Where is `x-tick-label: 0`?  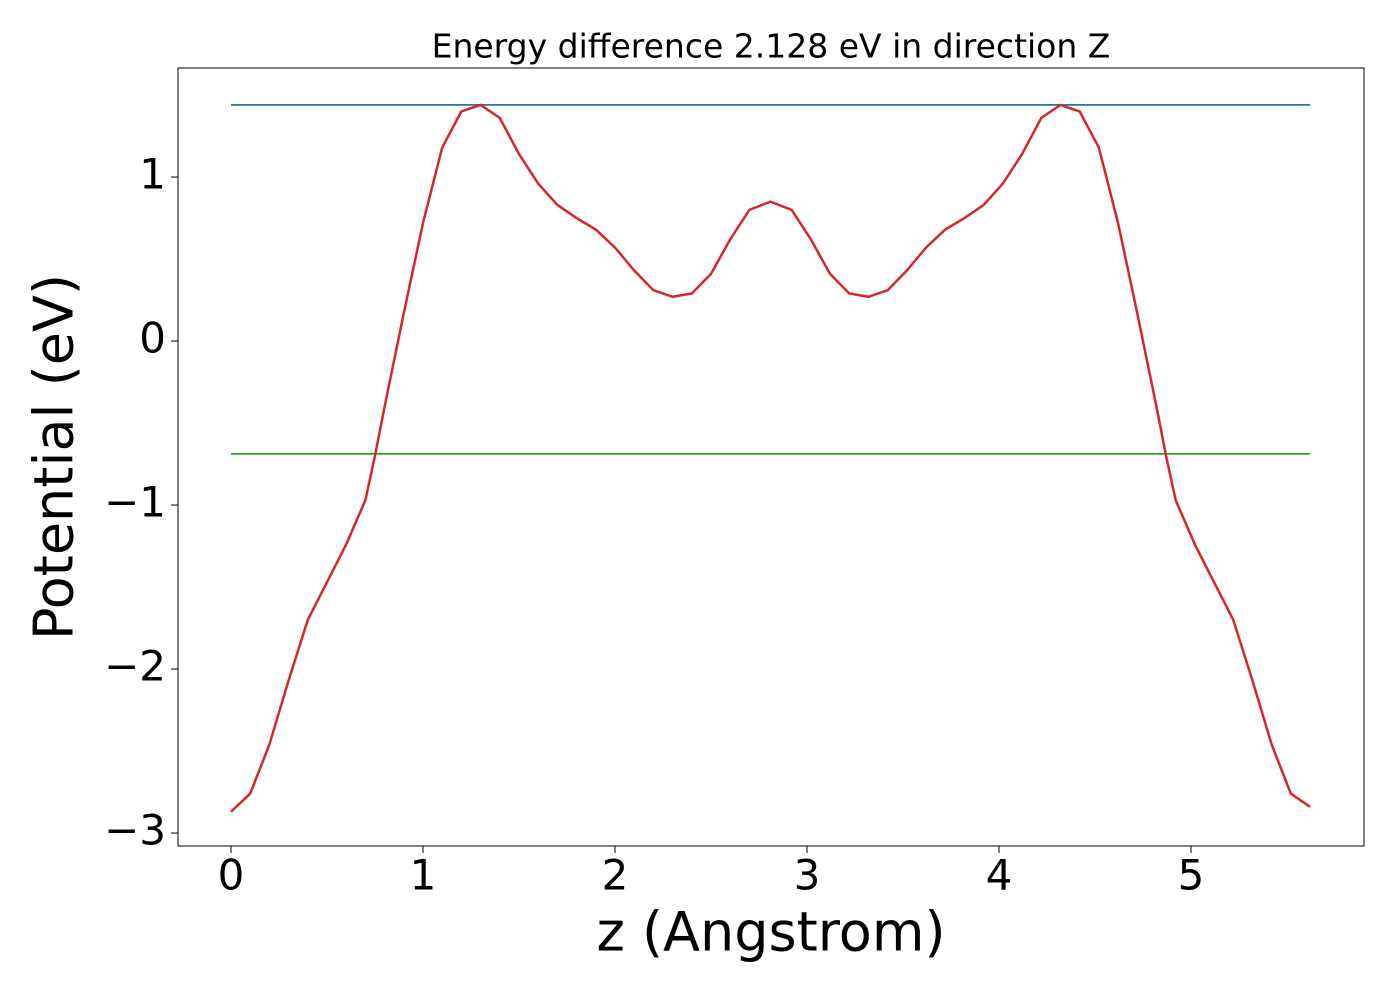
x-tick-label: 0 is located at coordinates (231, 875).